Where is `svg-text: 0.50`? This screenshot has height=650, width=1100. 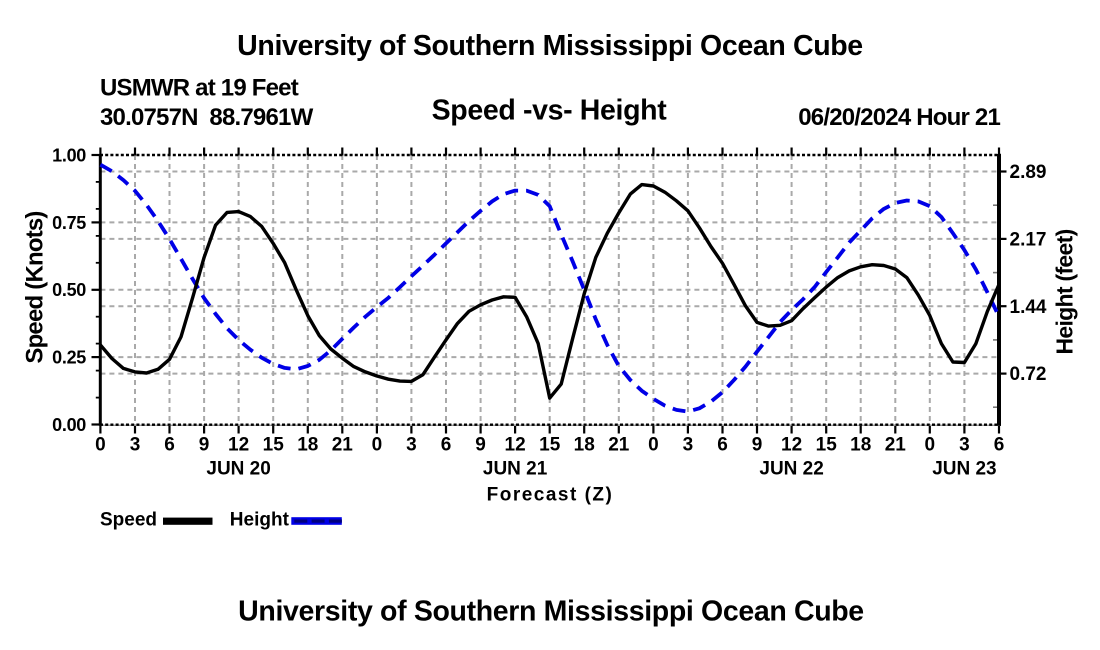
svg-text: 0.50 is located at coordinates (69, 290).